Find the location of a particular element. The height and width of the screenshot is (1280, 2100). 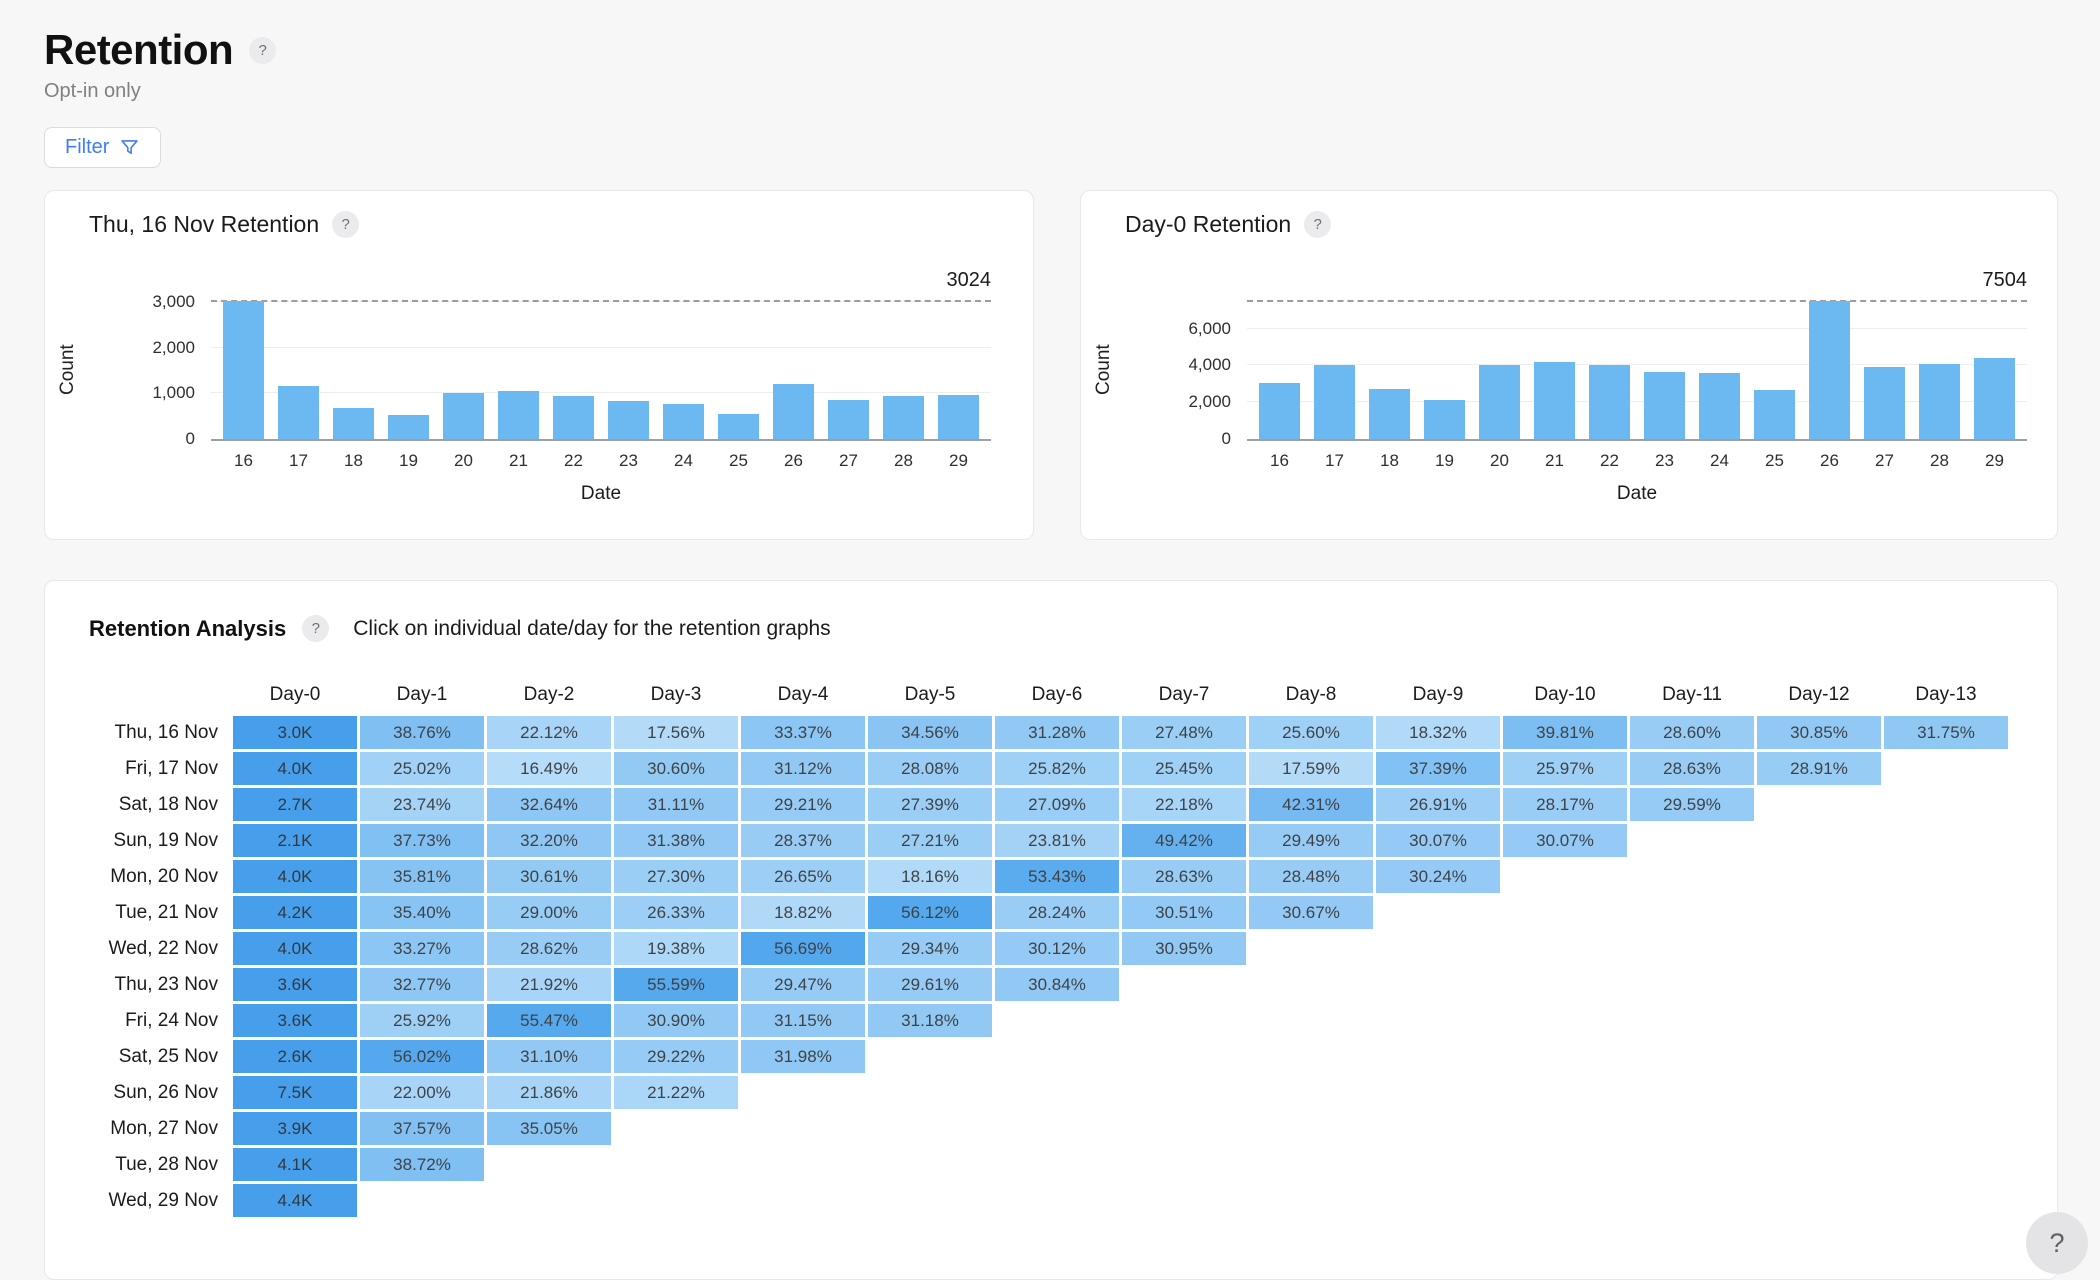

cohort-cell: 28.08% is located at coordinates (930, 768).